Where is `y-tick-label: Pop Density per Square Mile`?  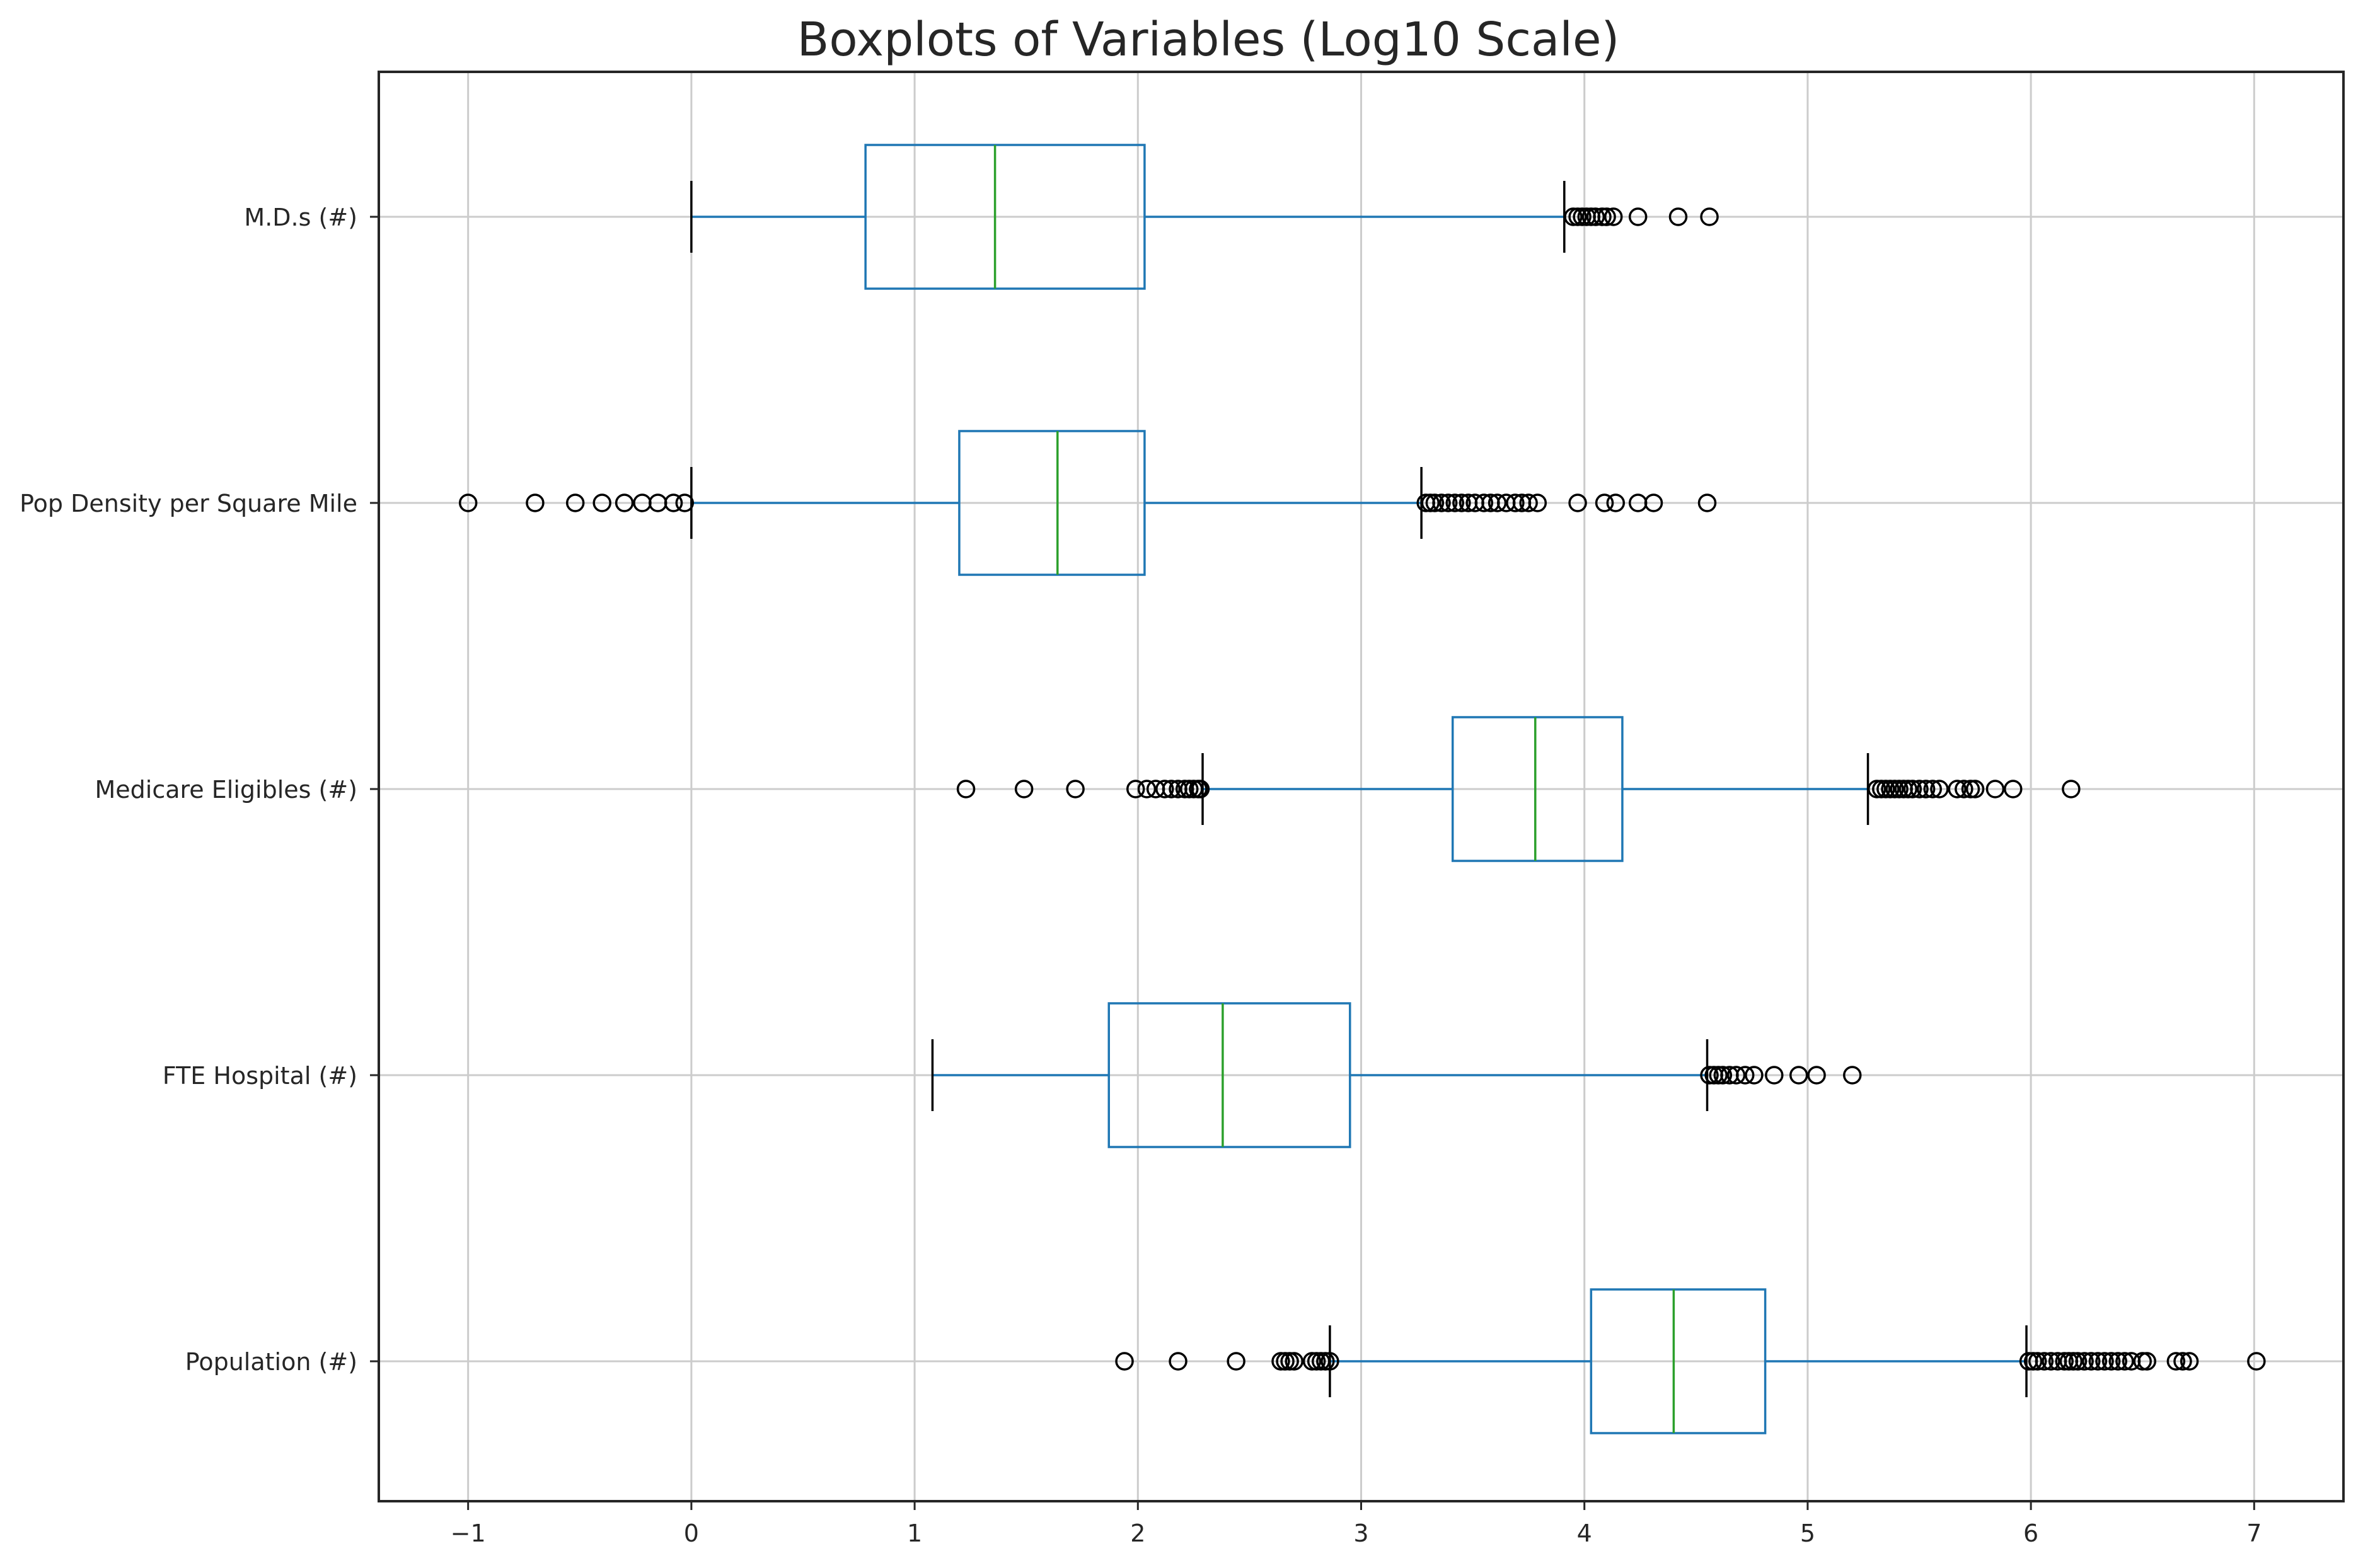
y-tick-label: Pop Density per Square Mile is located at coordinates (188, 504).